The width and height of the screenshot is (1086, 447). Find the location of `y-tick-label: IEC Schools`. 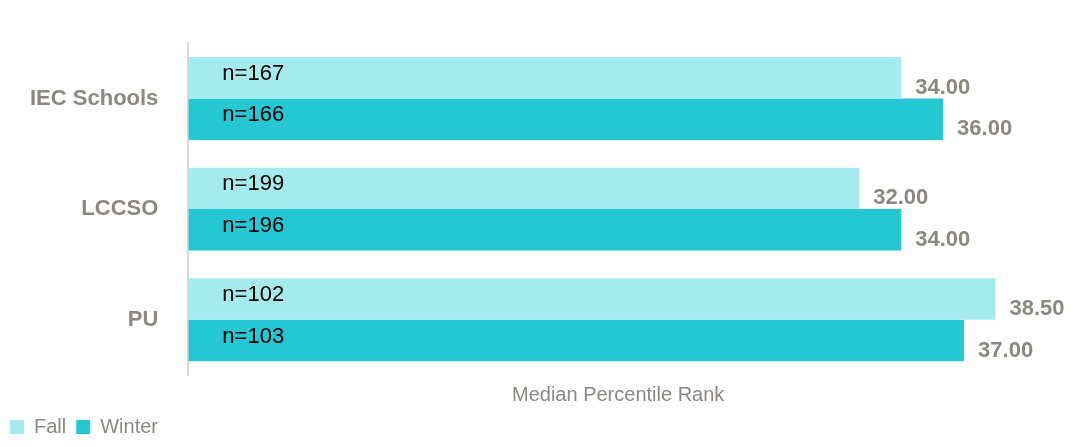

y-tick-label: IEC Schools is located at coordinates (94, 97).